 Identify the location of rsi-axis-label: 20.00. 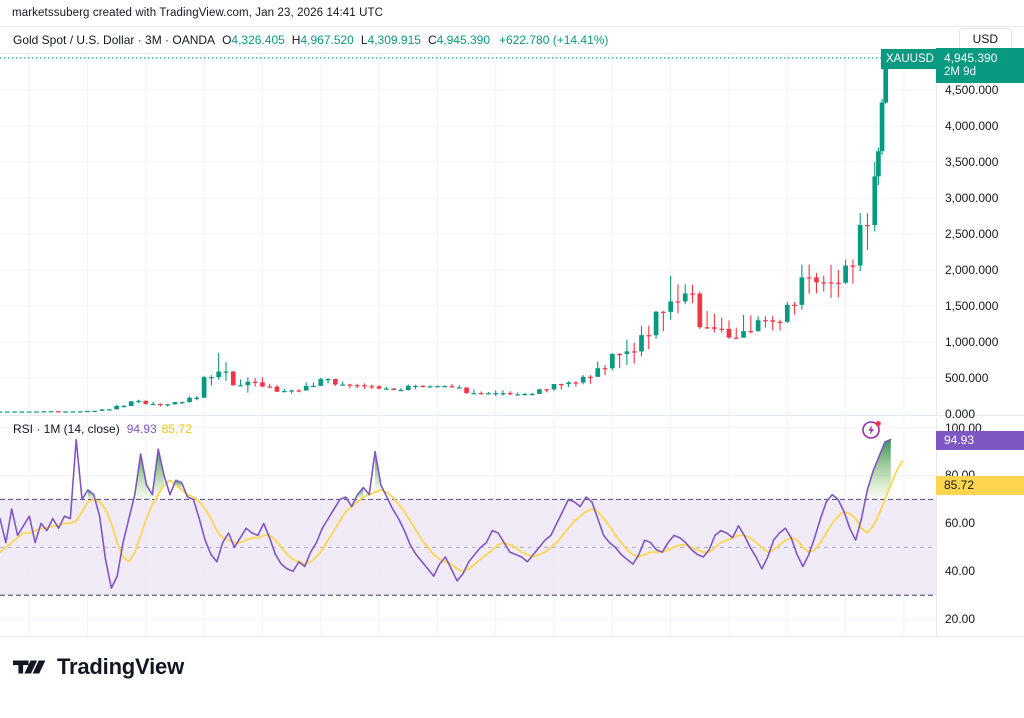
(960, 619).